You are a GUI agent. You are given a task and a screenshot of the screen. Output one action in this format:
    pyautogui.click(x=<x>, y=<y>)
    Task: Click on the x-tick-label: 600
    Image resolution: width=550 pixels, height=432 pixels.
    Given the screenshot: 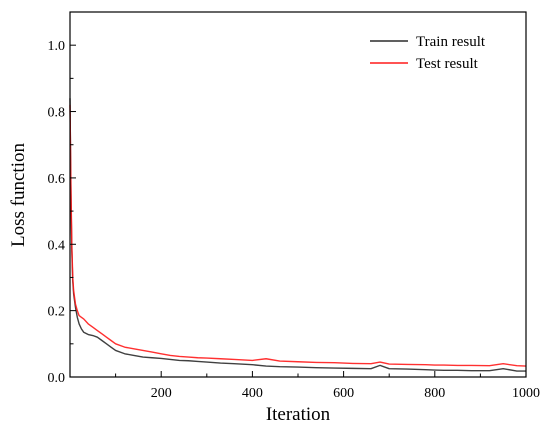 What is the action you would take?
    pyautogui.click(x=343, y=393)
    